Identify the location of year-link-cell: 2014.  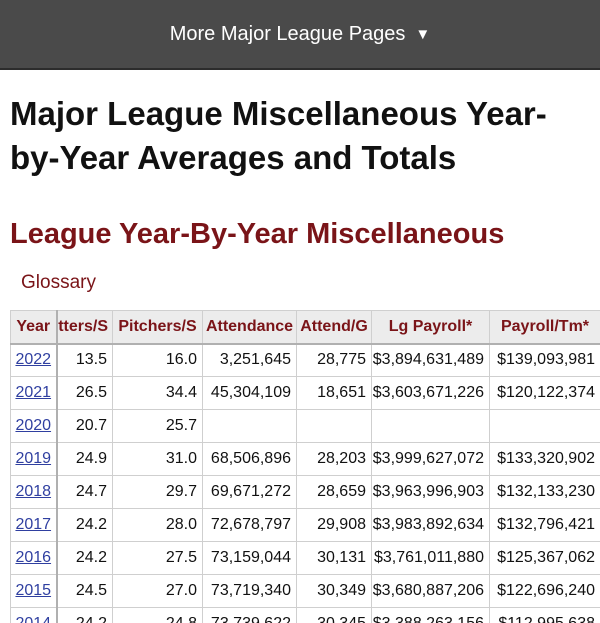
(34, 615).